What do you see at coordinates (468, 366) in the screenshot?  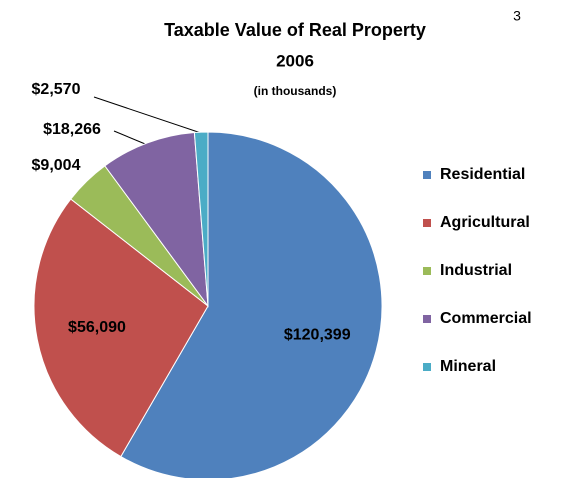 I see `legend-label: Mineral` at bounding box center [468, 366].